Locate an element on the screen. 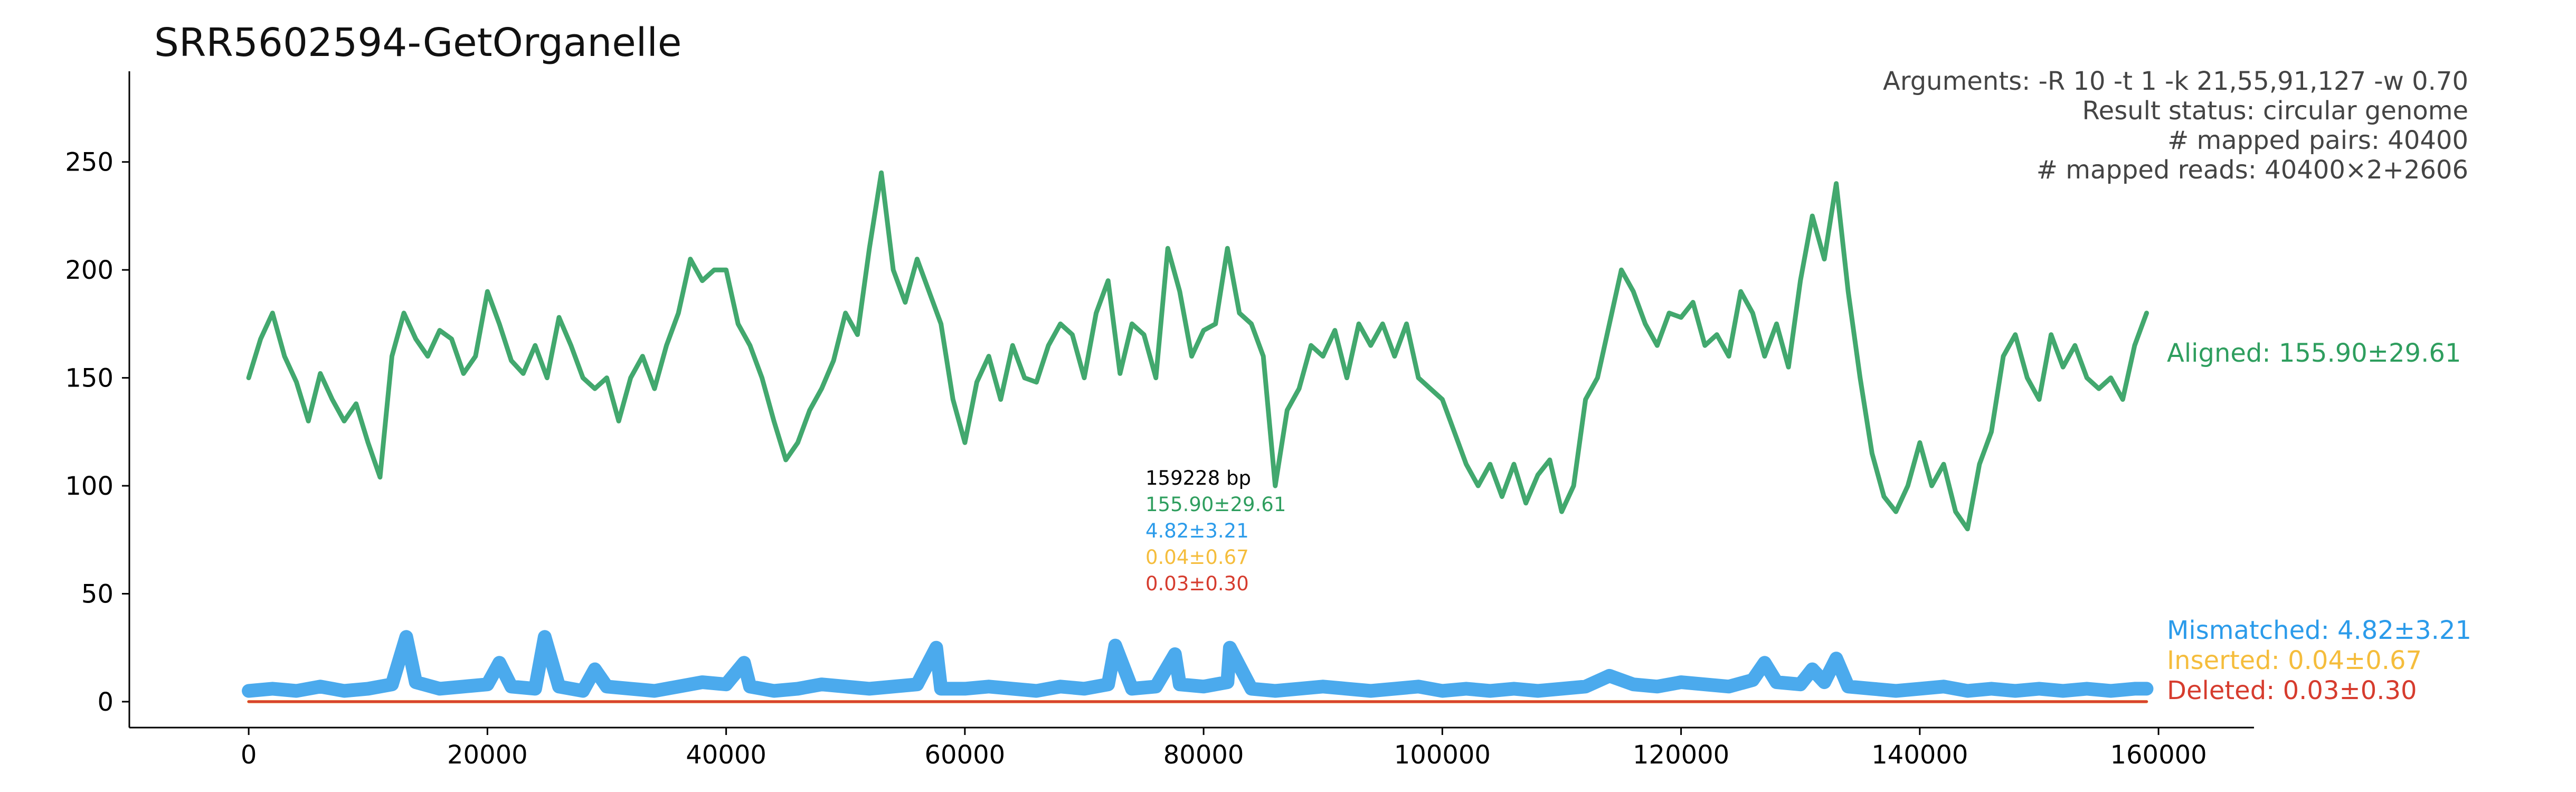 The width and height of the screenshot is (2576, 792). y-tick-label: 50 is located at coordinates (97, 594).